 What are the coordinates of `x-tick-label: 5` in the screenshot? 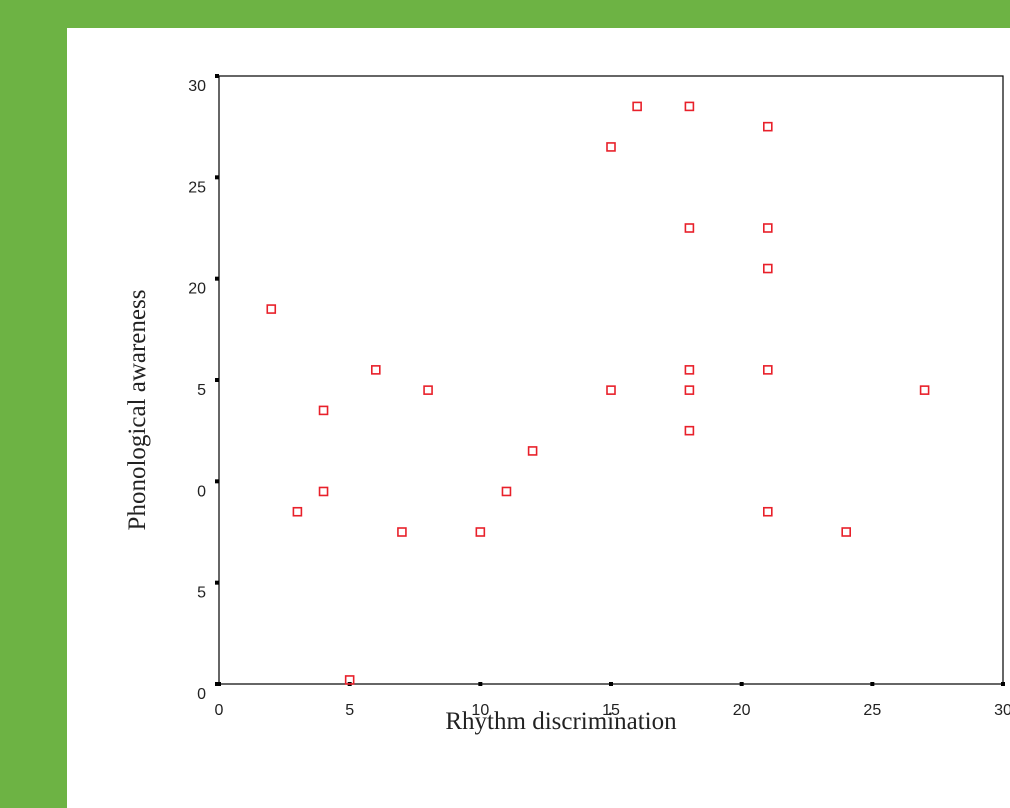 It's located at (349, 710).